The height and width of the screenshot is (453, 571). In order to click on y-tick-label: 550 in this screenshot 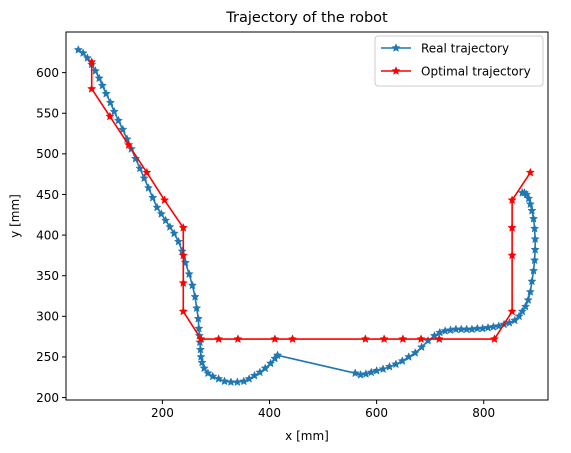, I will do `click(47, 114)`.